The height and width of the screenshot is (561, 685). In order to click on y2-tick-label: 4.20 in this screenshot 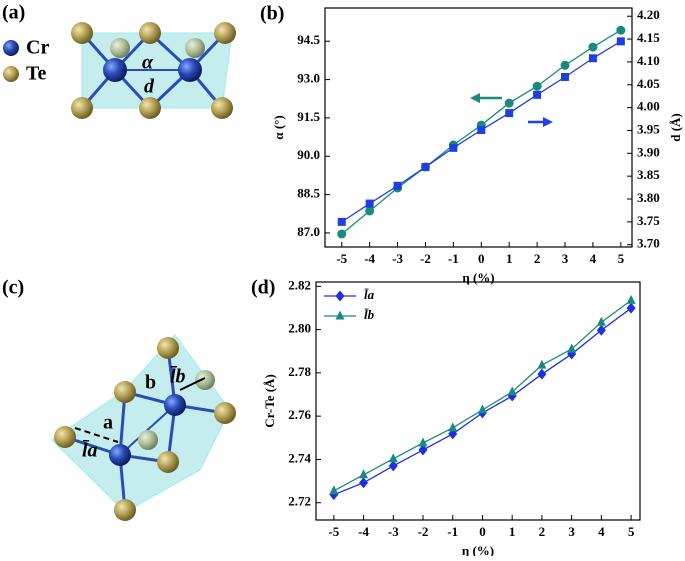, I will do `click(648, 14)`.